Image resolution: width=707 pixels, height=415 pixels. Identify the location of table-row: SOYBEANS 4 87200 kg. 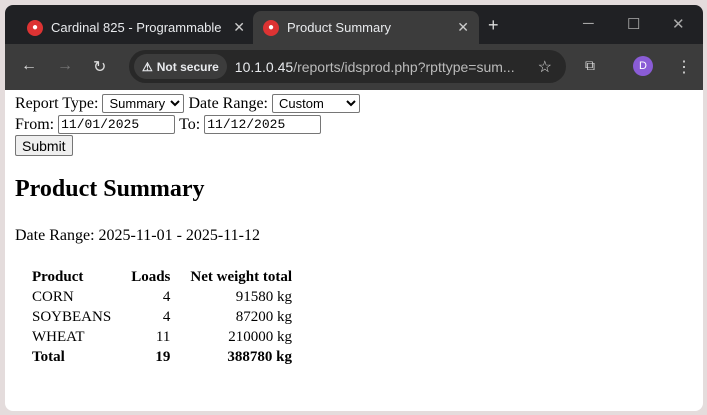
(160, 317).